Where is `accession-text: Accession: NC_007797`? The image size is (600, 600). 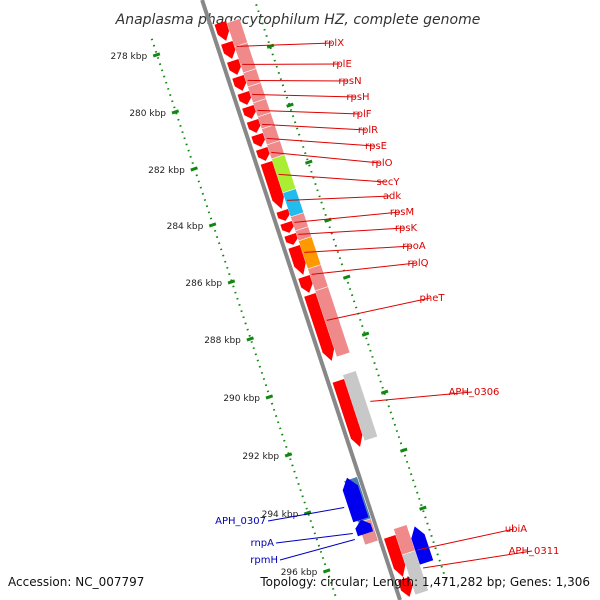
accession-text: Accession: NC_007797 is located at coordinates (76, 582).